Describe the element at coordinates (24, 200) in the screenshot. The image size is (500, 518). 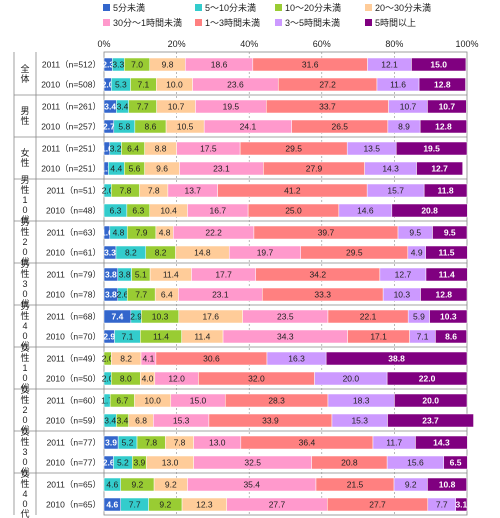
I see `group-label: 男性 1 0 代` at that location.